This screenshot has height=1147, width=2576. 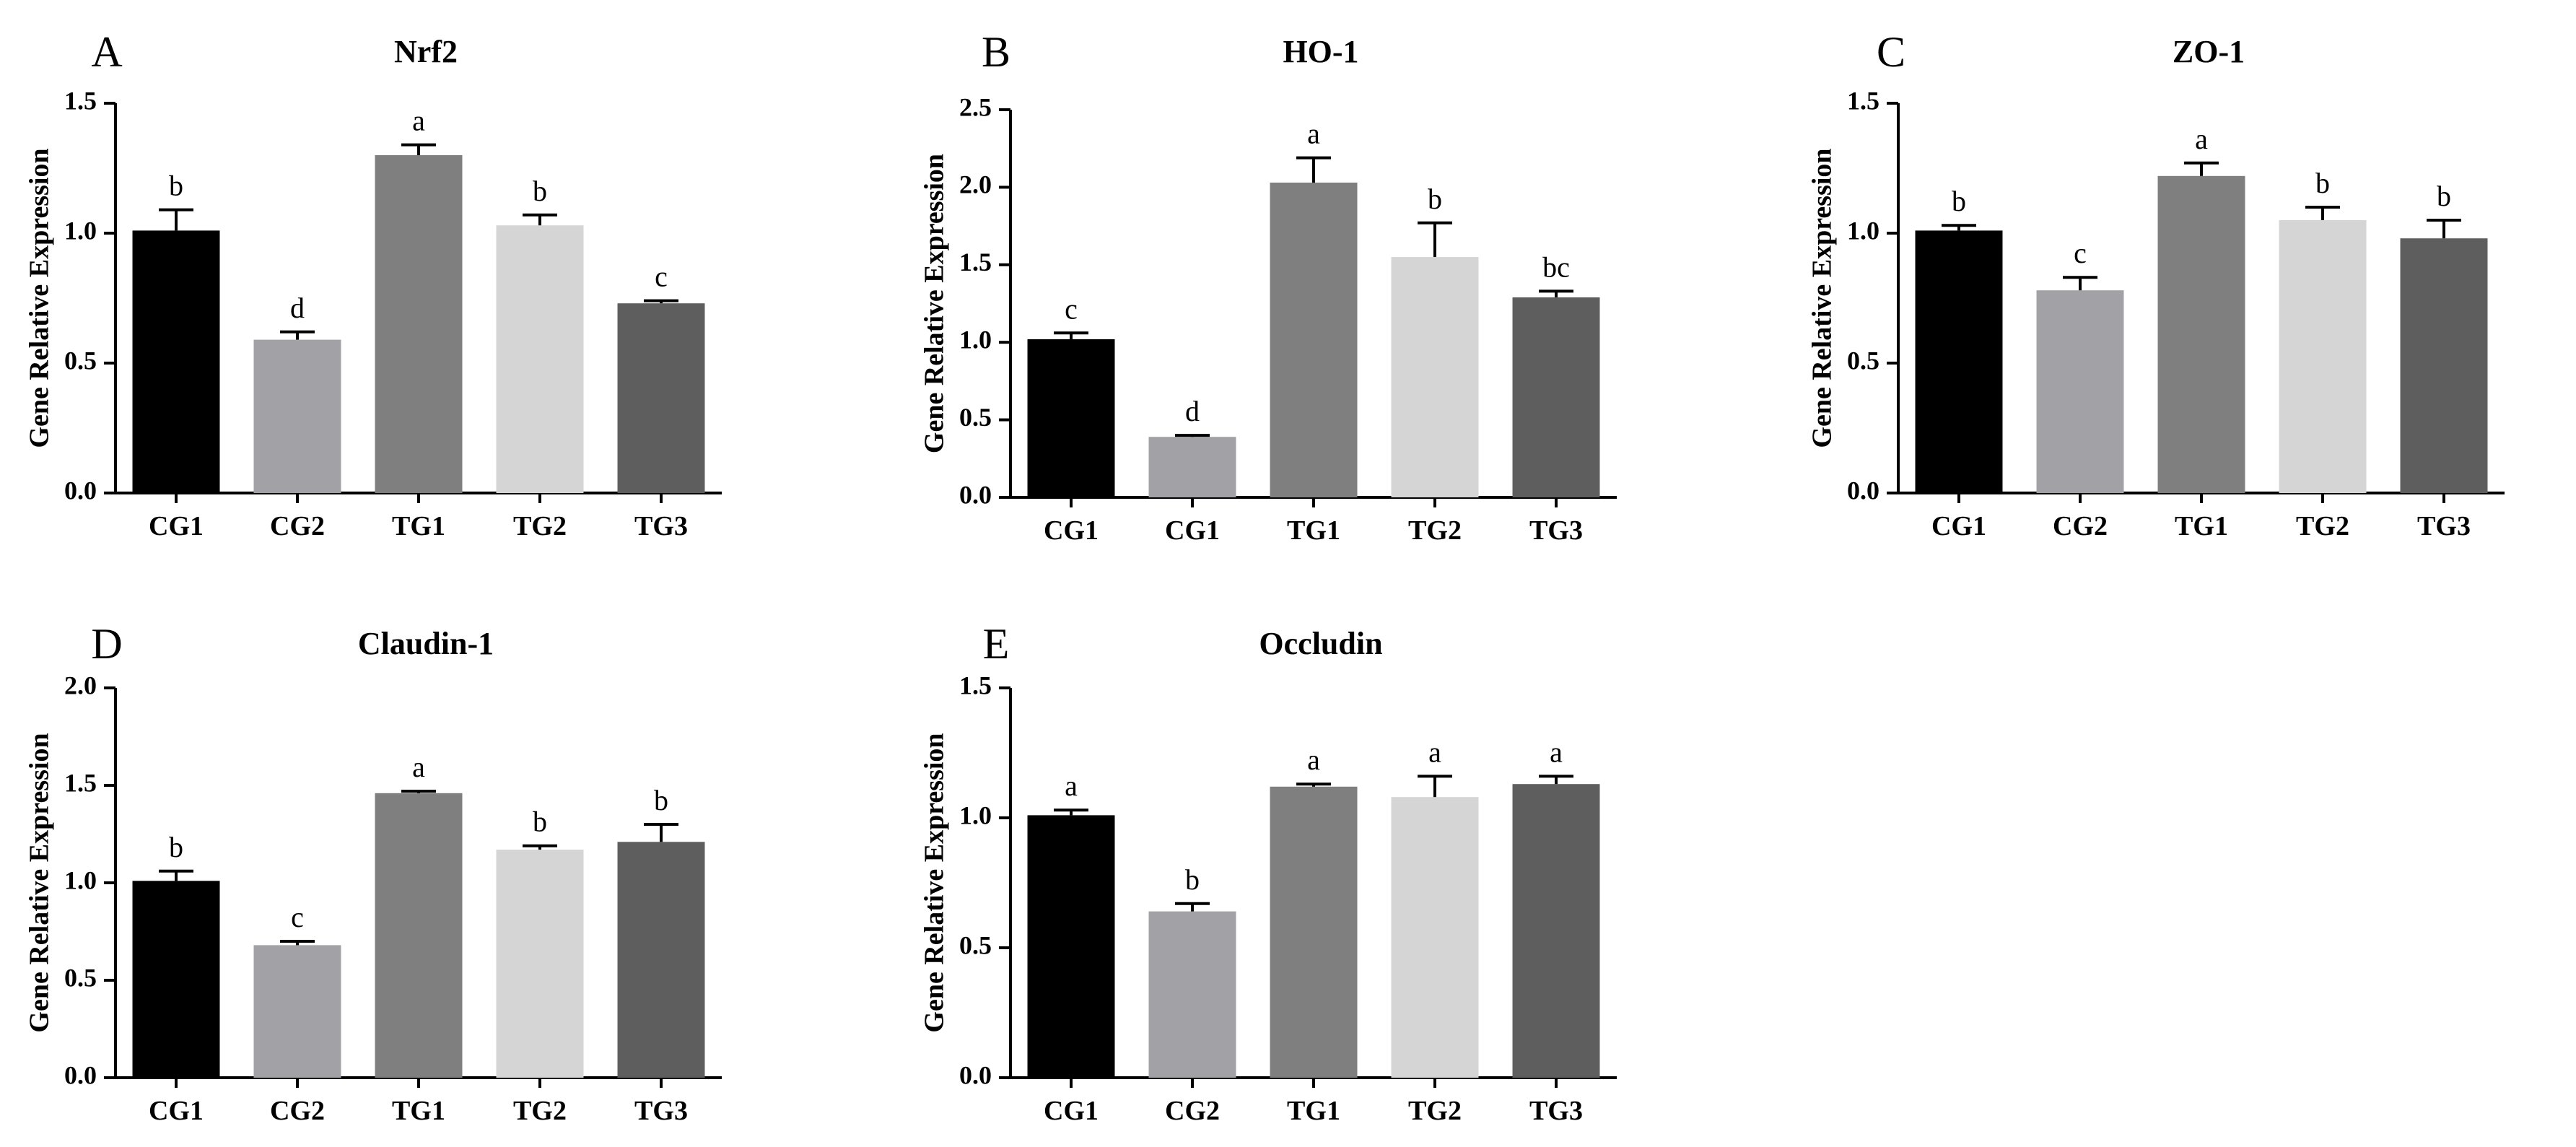 What do you see at coordinates (426, 644) in the screenshot?
I see `chart-title: Claudin-1` at bounding box center [426, 644].